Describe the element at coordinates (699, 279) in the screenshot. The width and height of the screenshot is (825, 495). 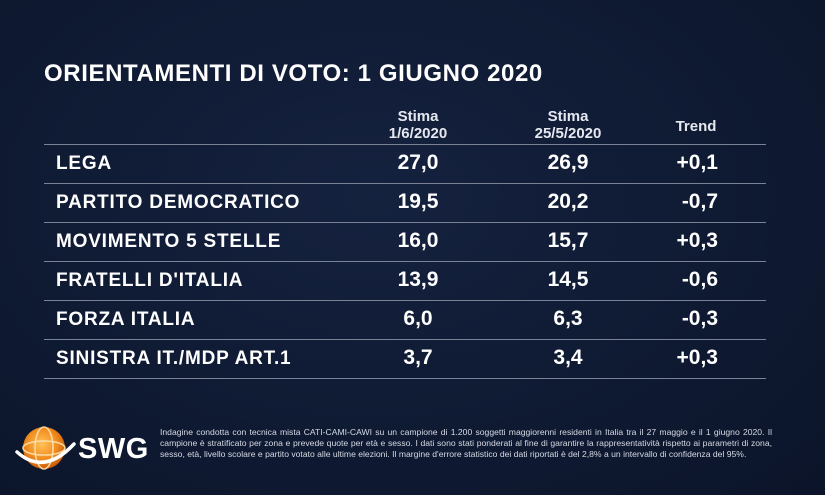
I see `trend-value: -0,6` at that location.